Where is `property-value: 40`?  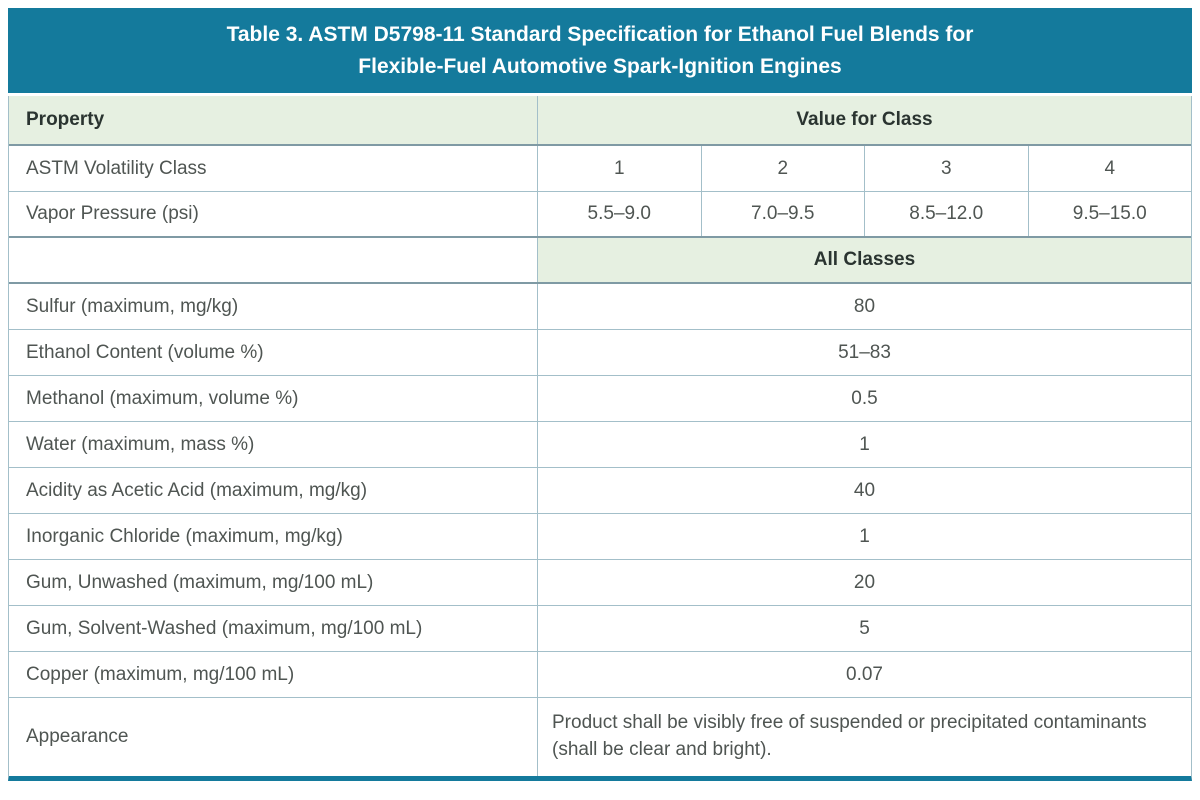
property-value: 40 is located at coordinates (864, 490).